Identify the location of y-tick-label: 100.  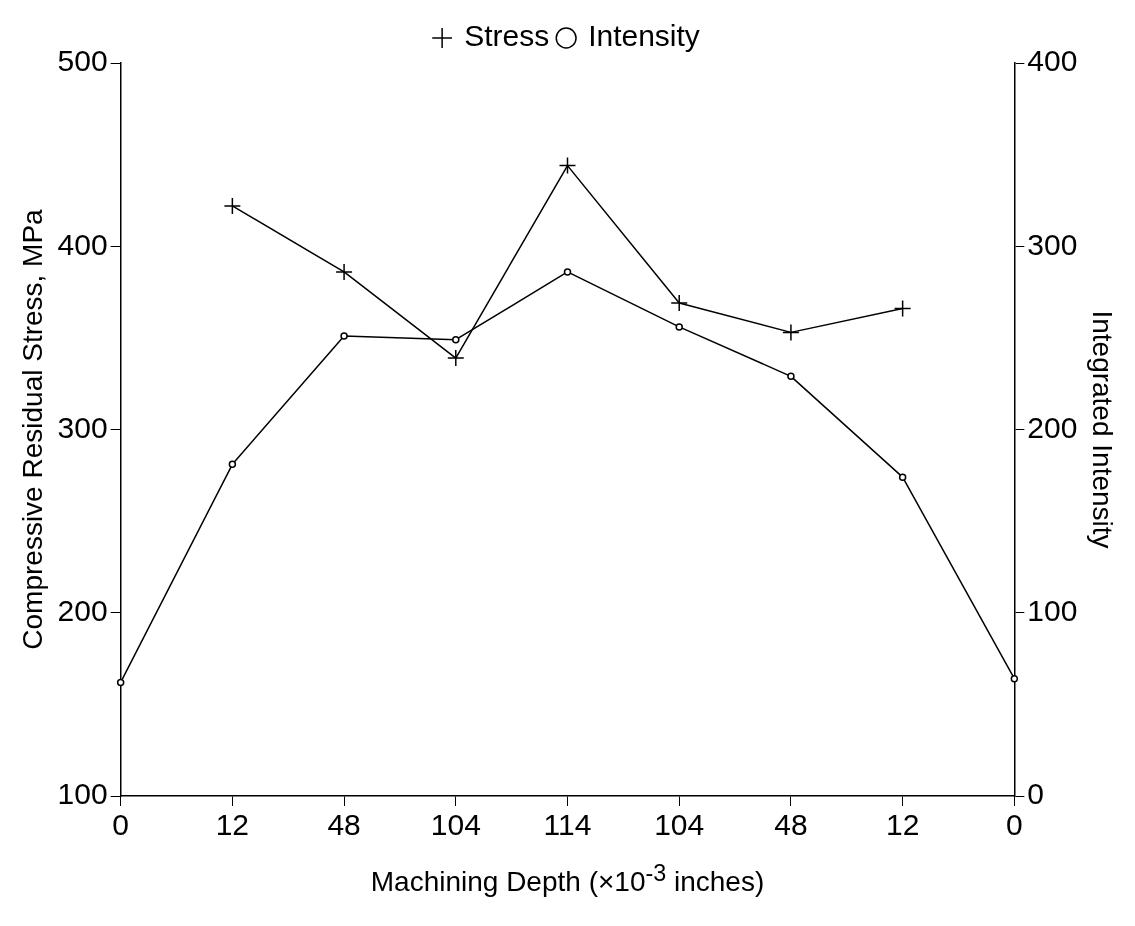
(82, 794).